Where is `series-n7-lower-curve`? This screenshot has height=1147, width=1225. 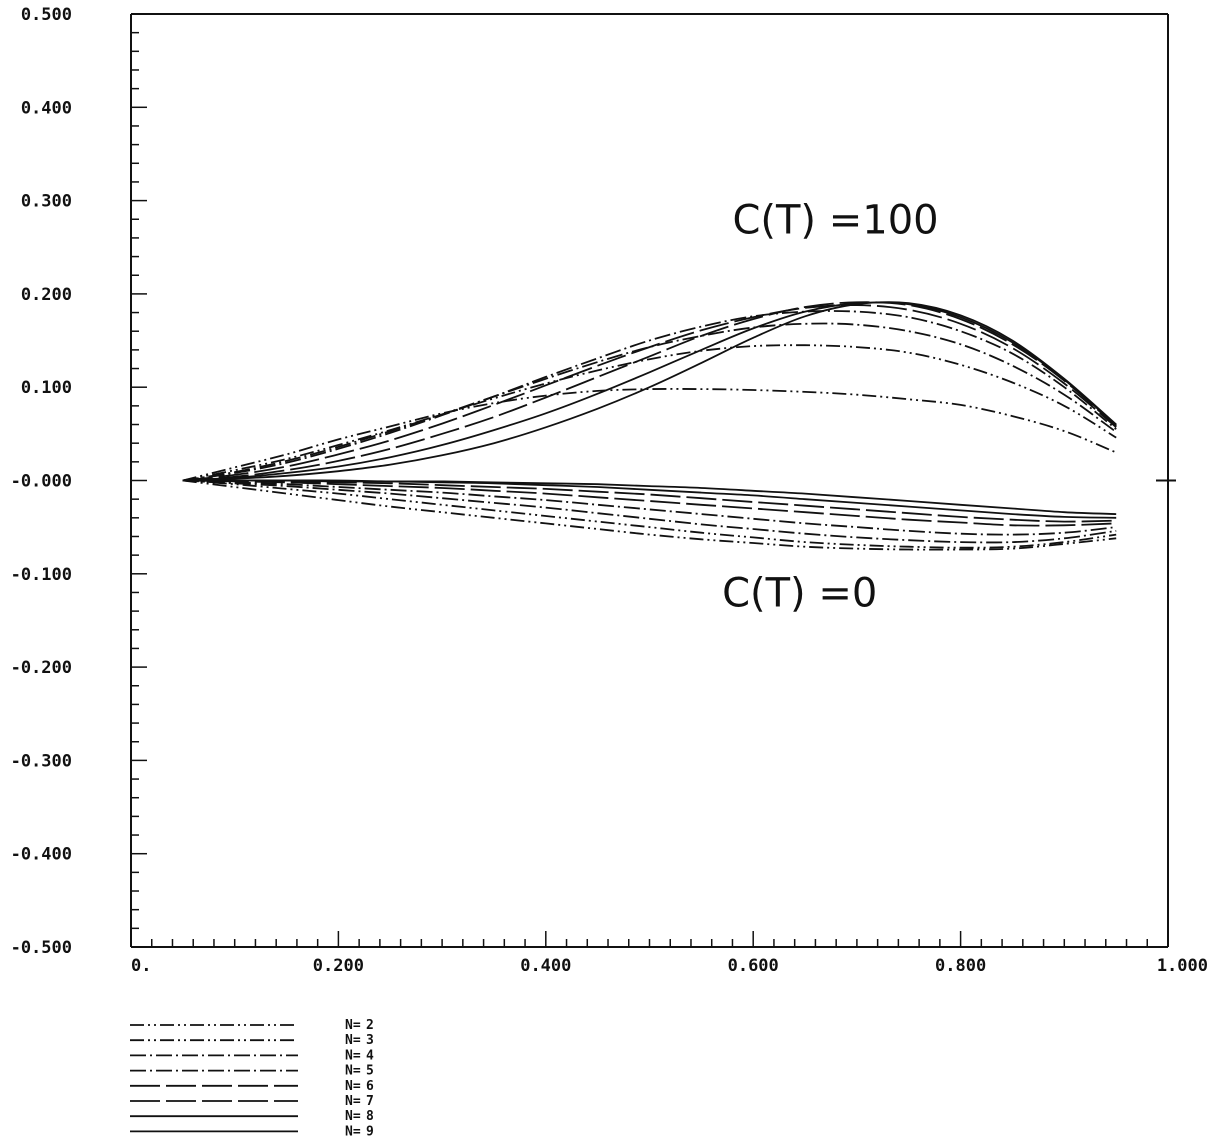 series-n7-lower-curve is located at coordinates (649, 501).